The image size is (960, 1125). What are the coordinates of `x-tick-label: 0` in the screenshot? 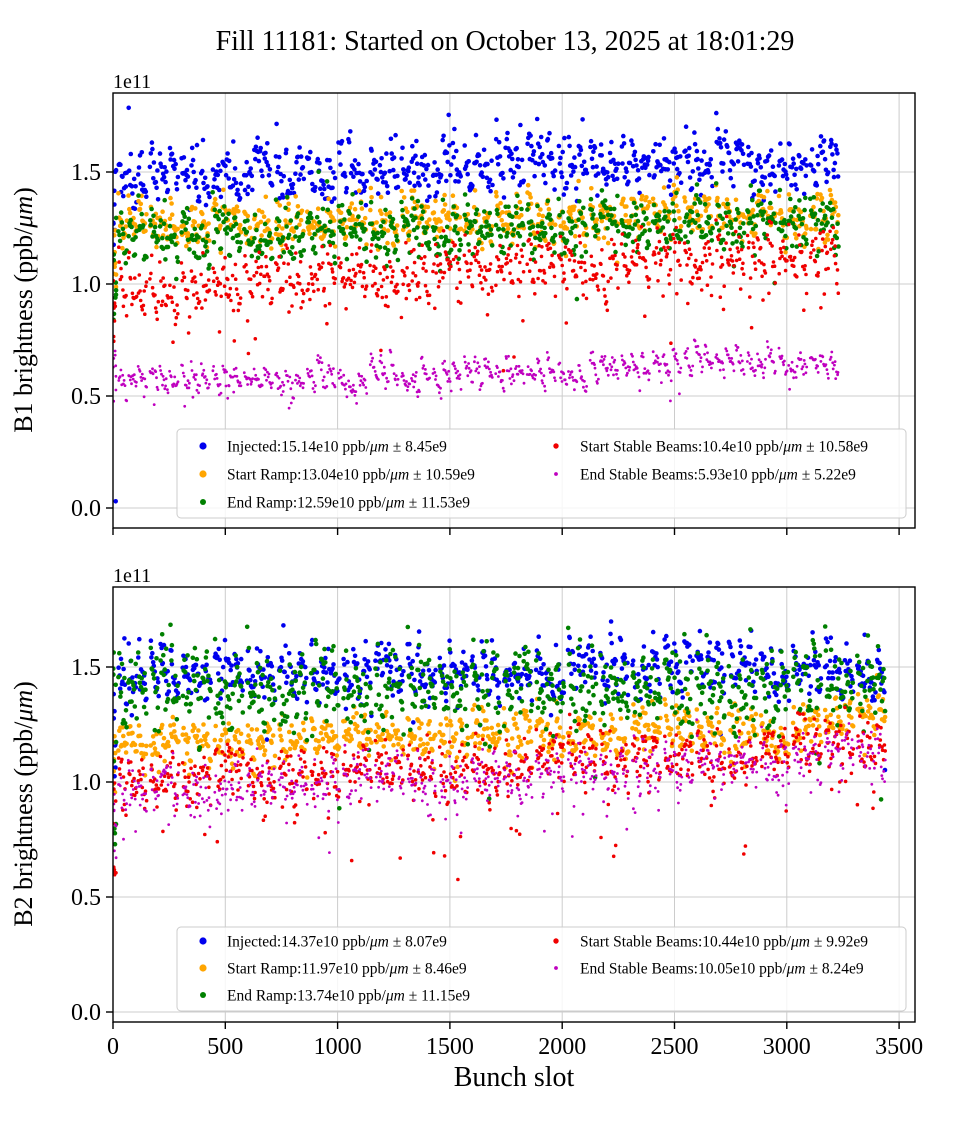 It's located at (113, 1047).